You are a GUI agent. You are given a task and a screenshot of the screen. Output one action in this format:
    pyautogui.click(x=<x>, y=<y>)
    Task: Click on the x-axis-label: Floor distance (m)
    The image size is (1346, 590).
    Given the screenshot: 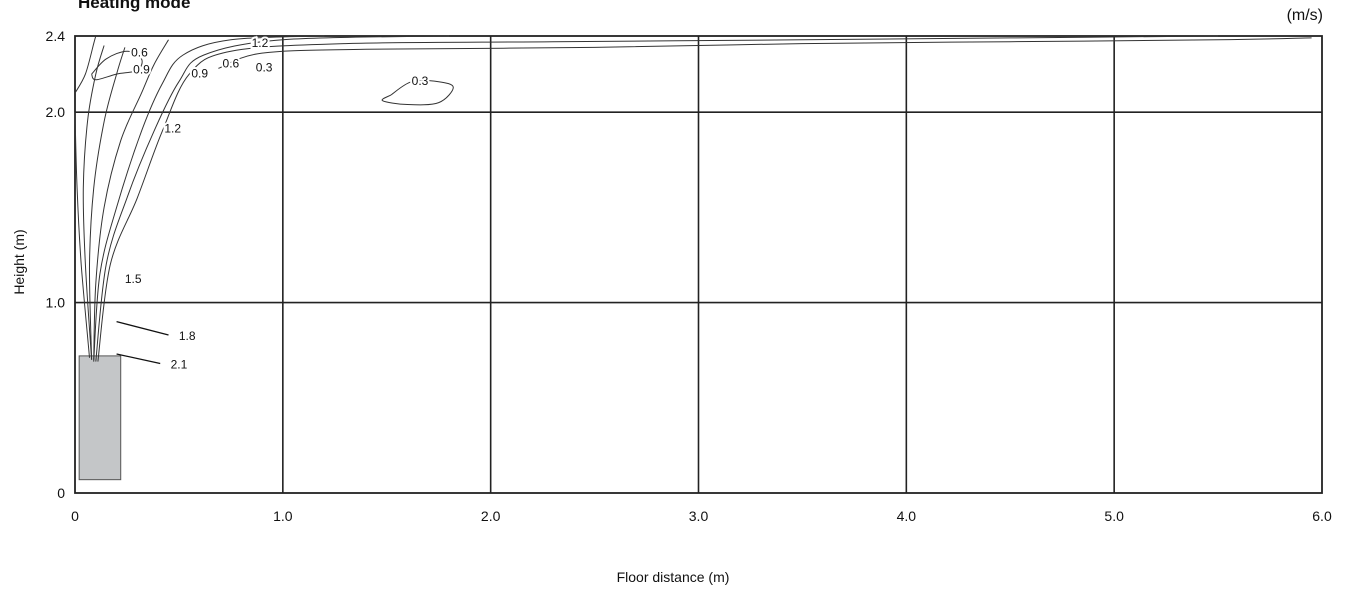 What is the action you would take?
    pyautogui.click(x=673, y=577)
    